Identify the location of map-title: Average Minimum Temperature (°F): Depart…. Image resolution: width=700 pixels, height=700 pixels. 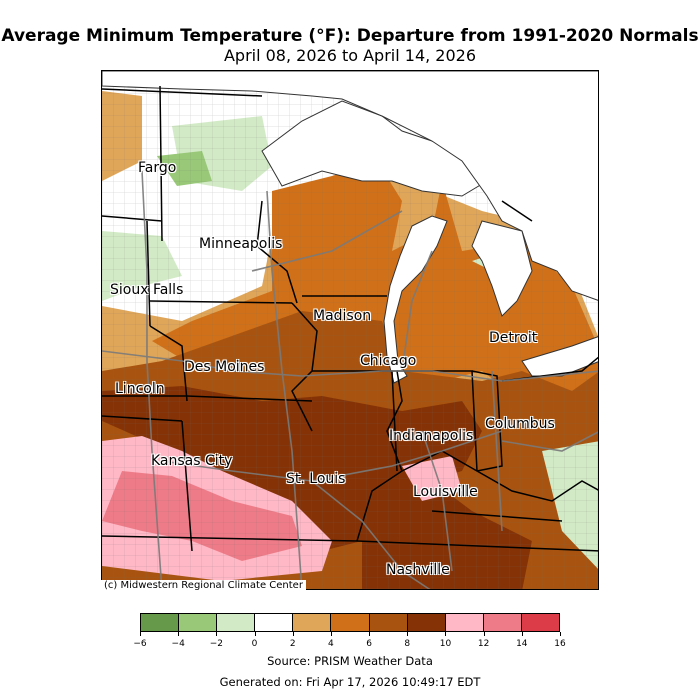
(350, 36).